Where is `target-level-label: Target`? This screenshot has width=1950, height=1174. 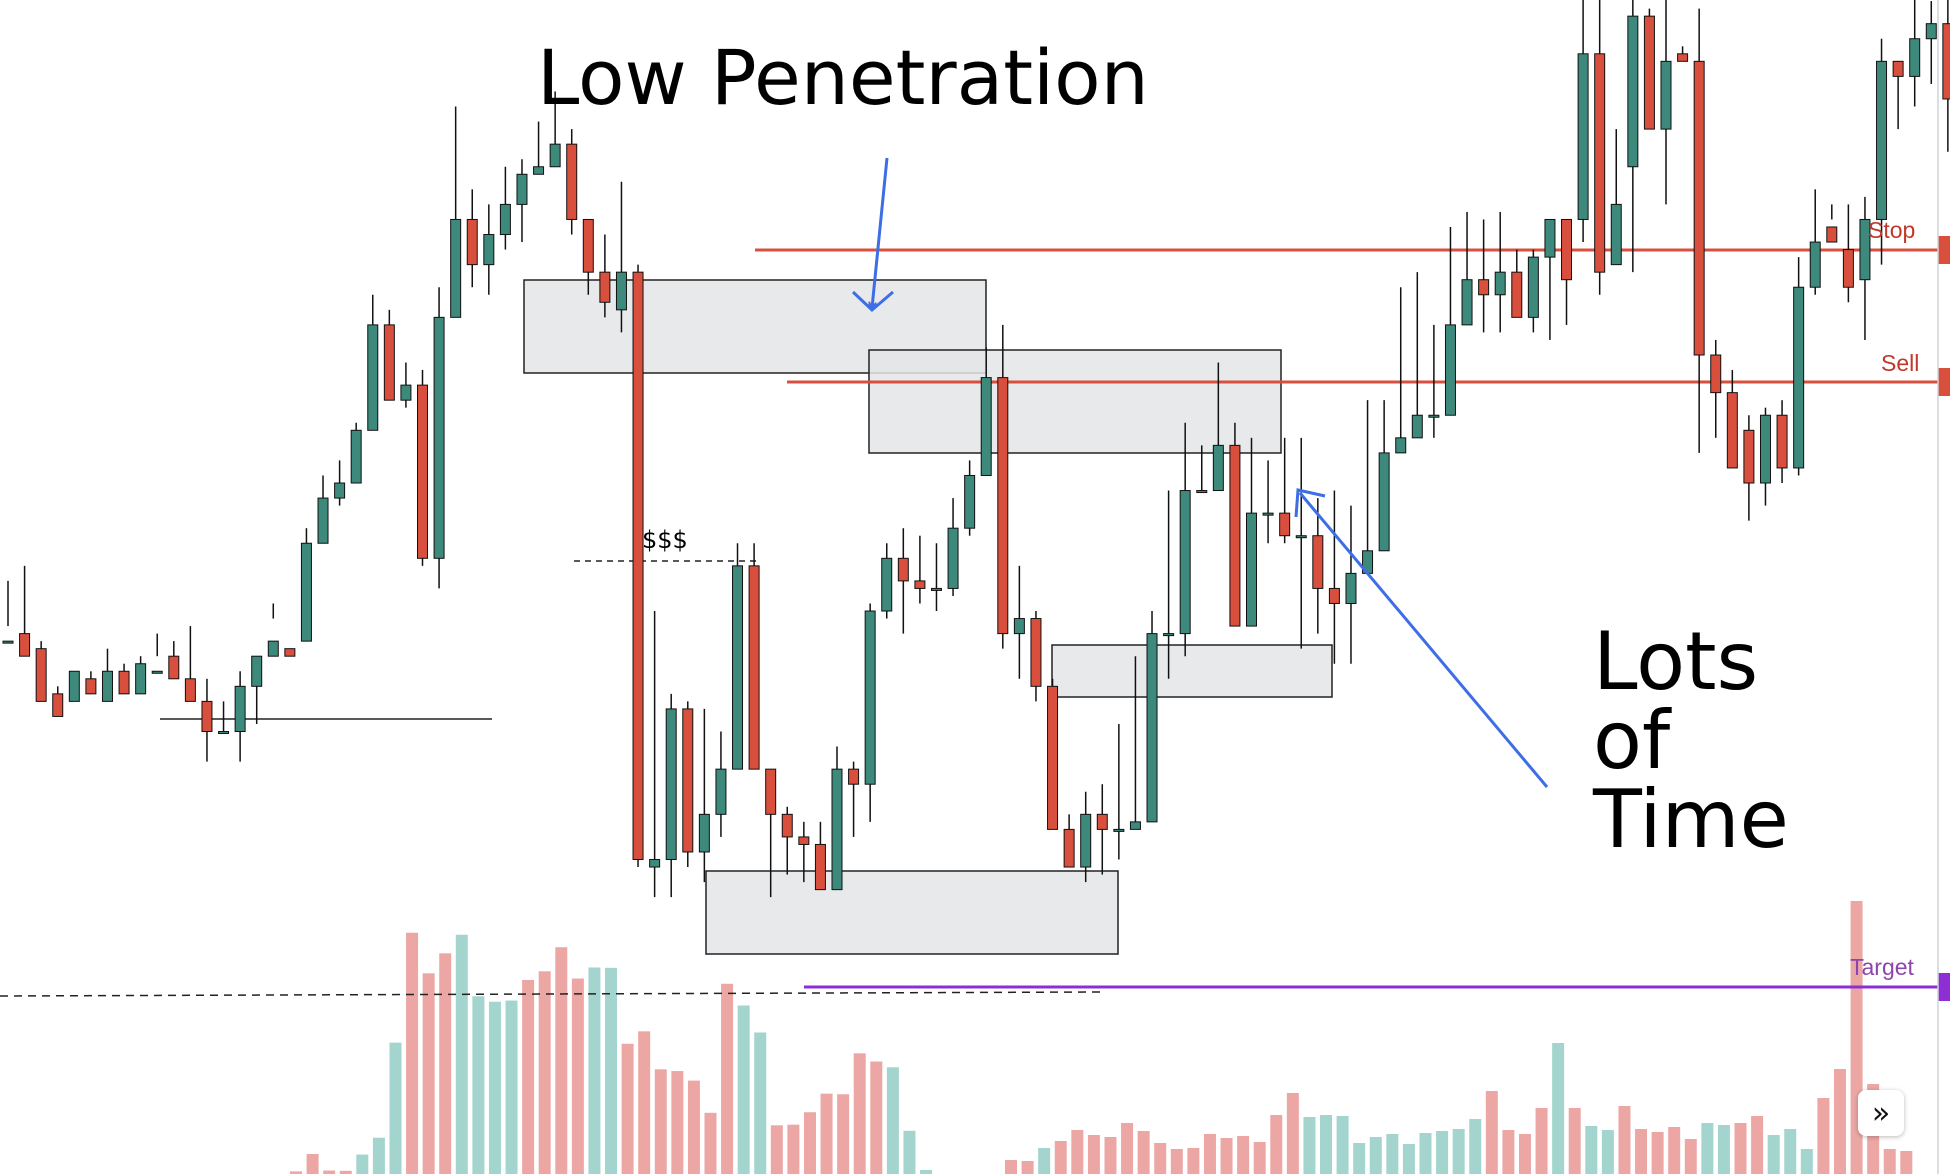 target-level-label: Target is located at coordinates (1882, 967).